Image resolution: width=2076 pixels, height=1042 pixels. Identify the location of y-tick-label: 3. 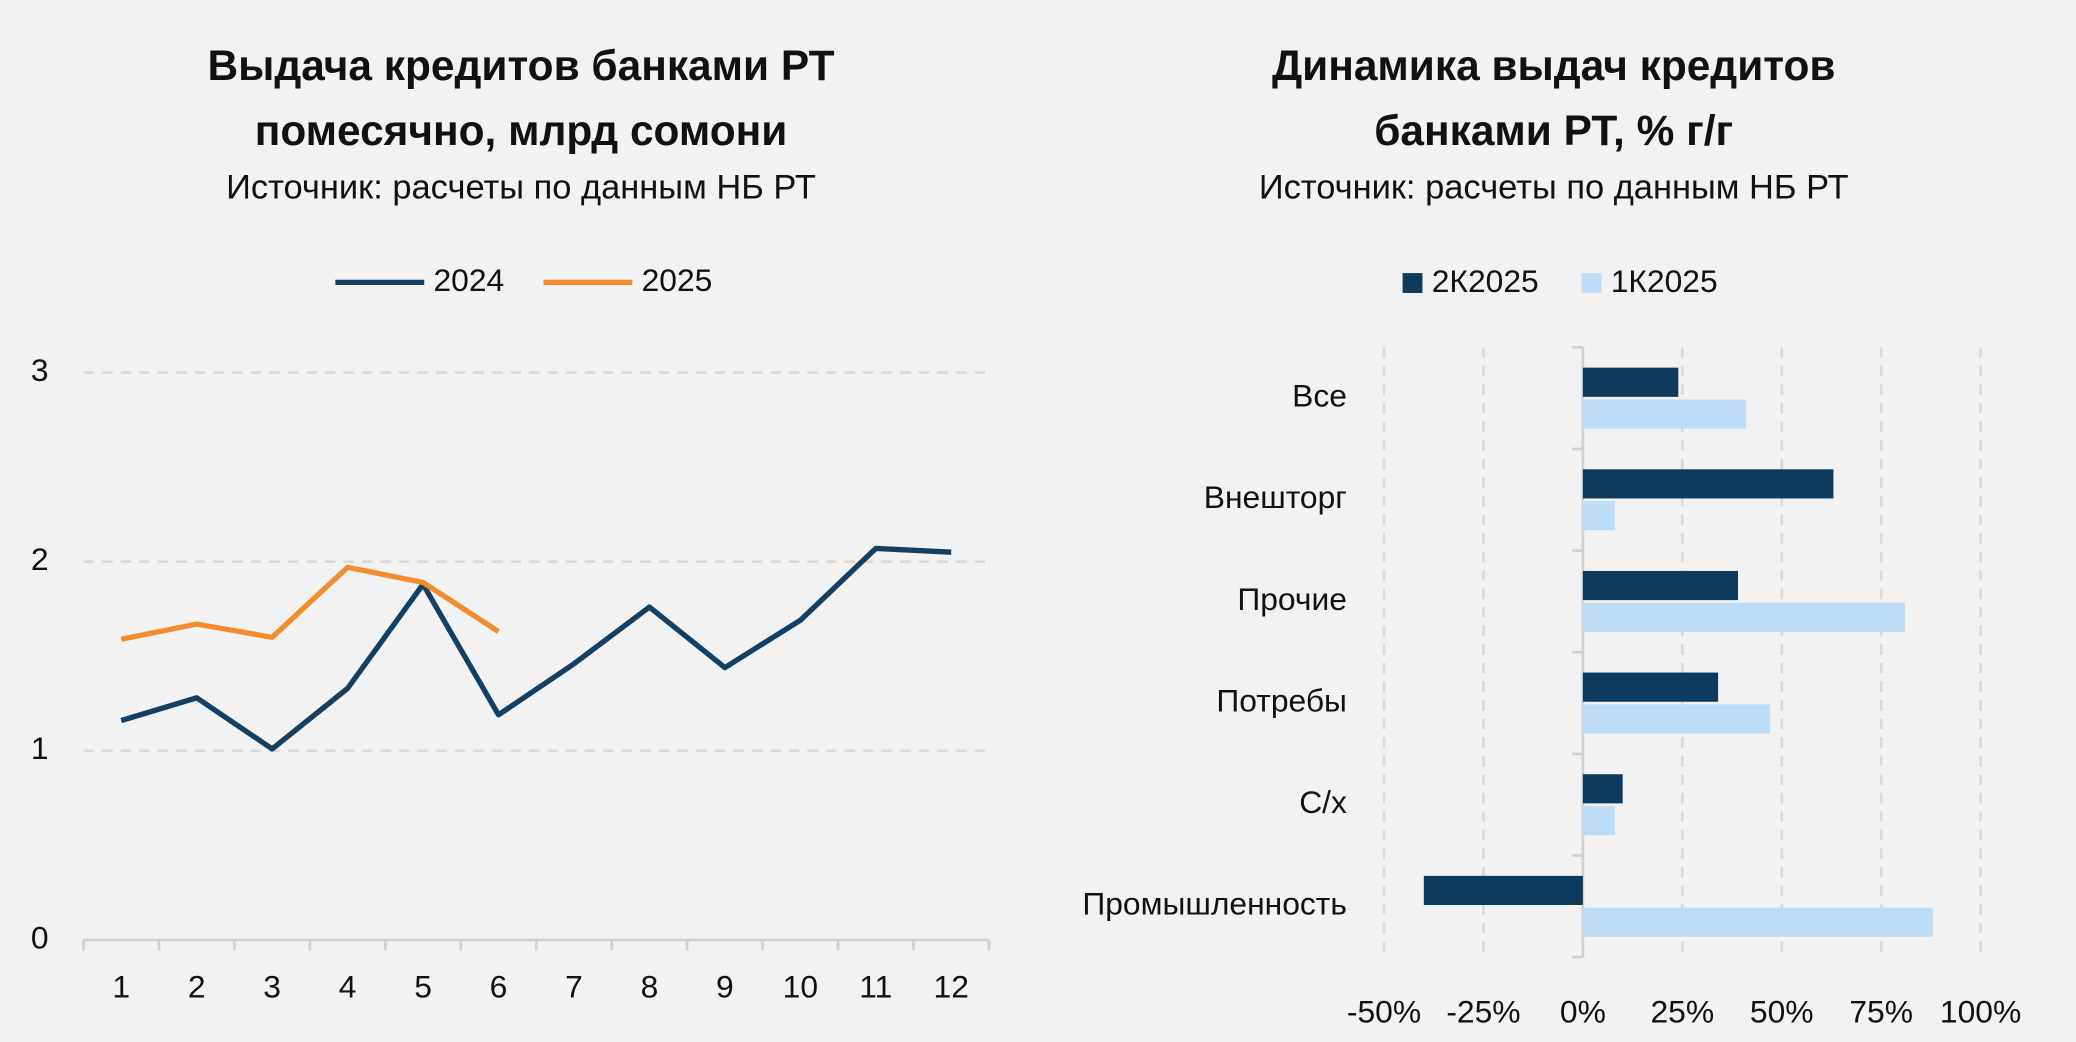
(40, 370).